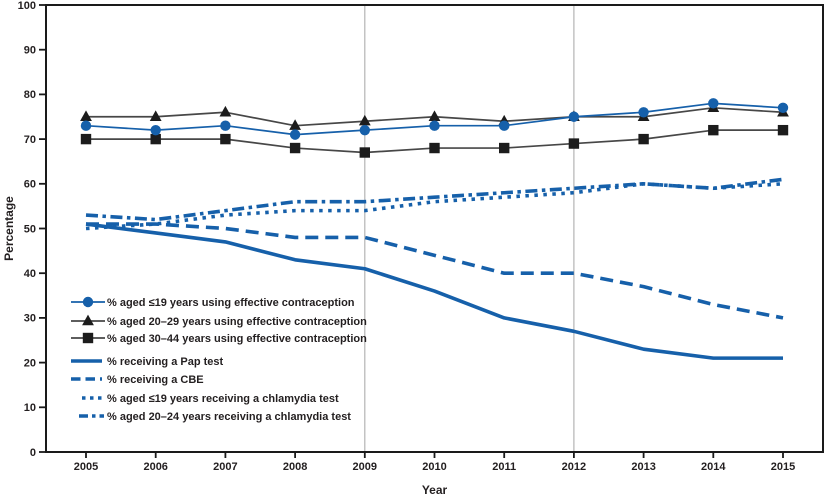  What do you see at coordinates (30, 185) in the screenshot?
I see `y-tick-label: 60` at bounding box center [30, 185].